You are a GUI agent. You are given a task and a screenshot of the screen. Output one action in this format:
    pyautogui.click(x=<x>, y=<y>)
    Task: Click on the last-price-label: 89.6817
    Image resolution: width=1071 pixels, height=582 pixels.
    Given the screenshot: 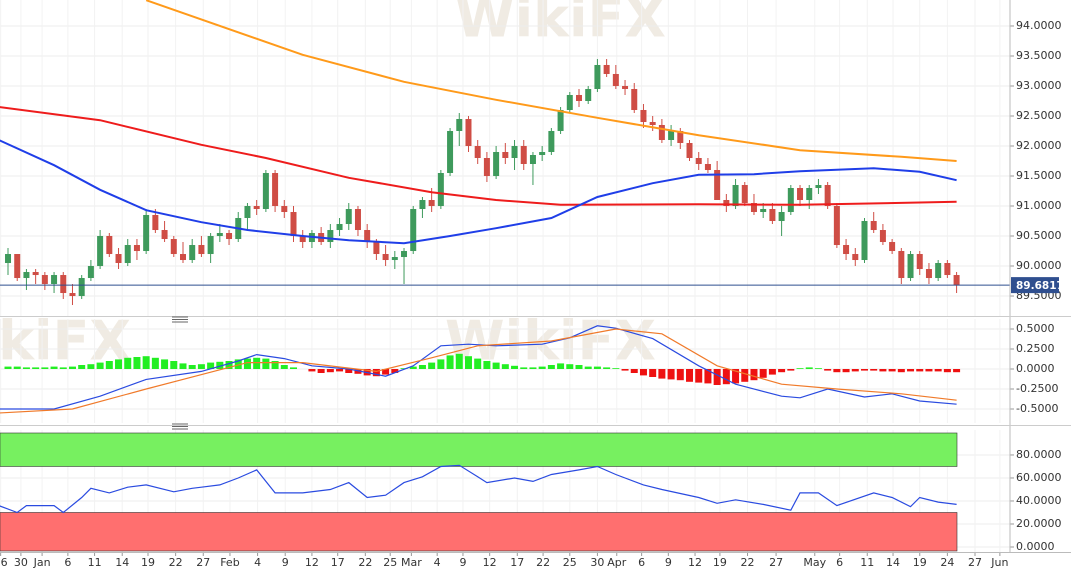 What is the action you would take?
    pyautogui.click(x=1040, y=286)
    